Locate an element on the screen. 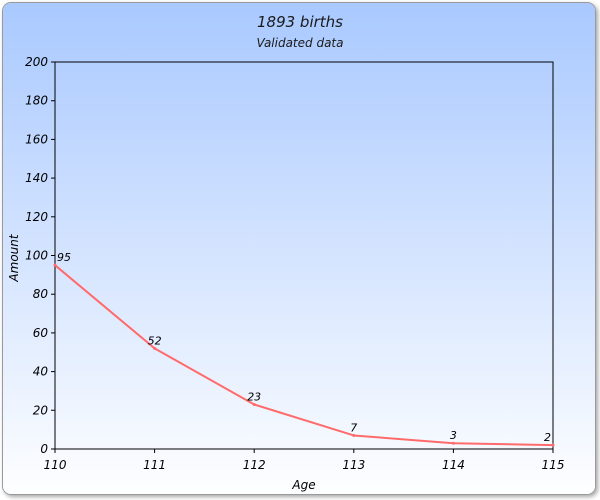 The image size is (600, 500). x-tick-label: 112 is located at coordinates (254, 465).